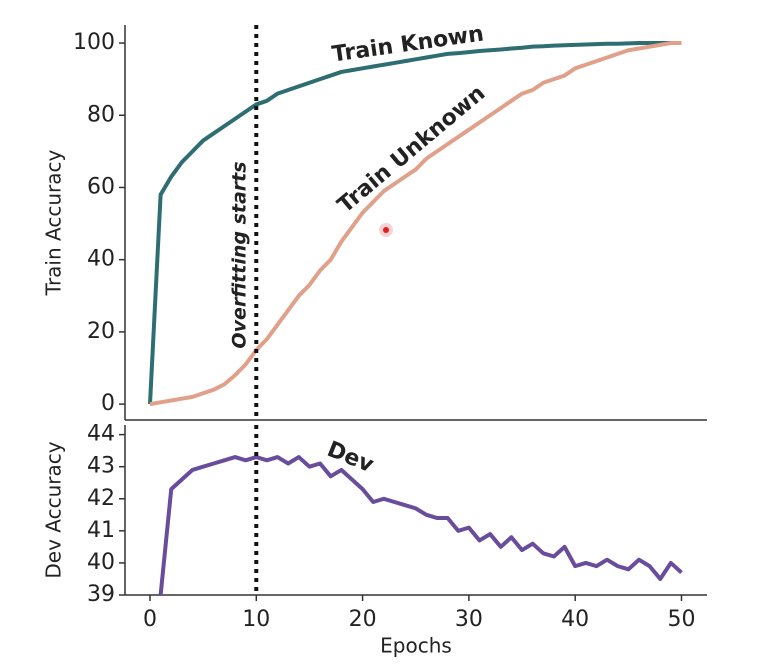 This screenshot has width=783, height=668. What do you see at coordinates (101, 530) in the screenshot?
I see `y-tick-label: 41` at bounding box center [101, 530].